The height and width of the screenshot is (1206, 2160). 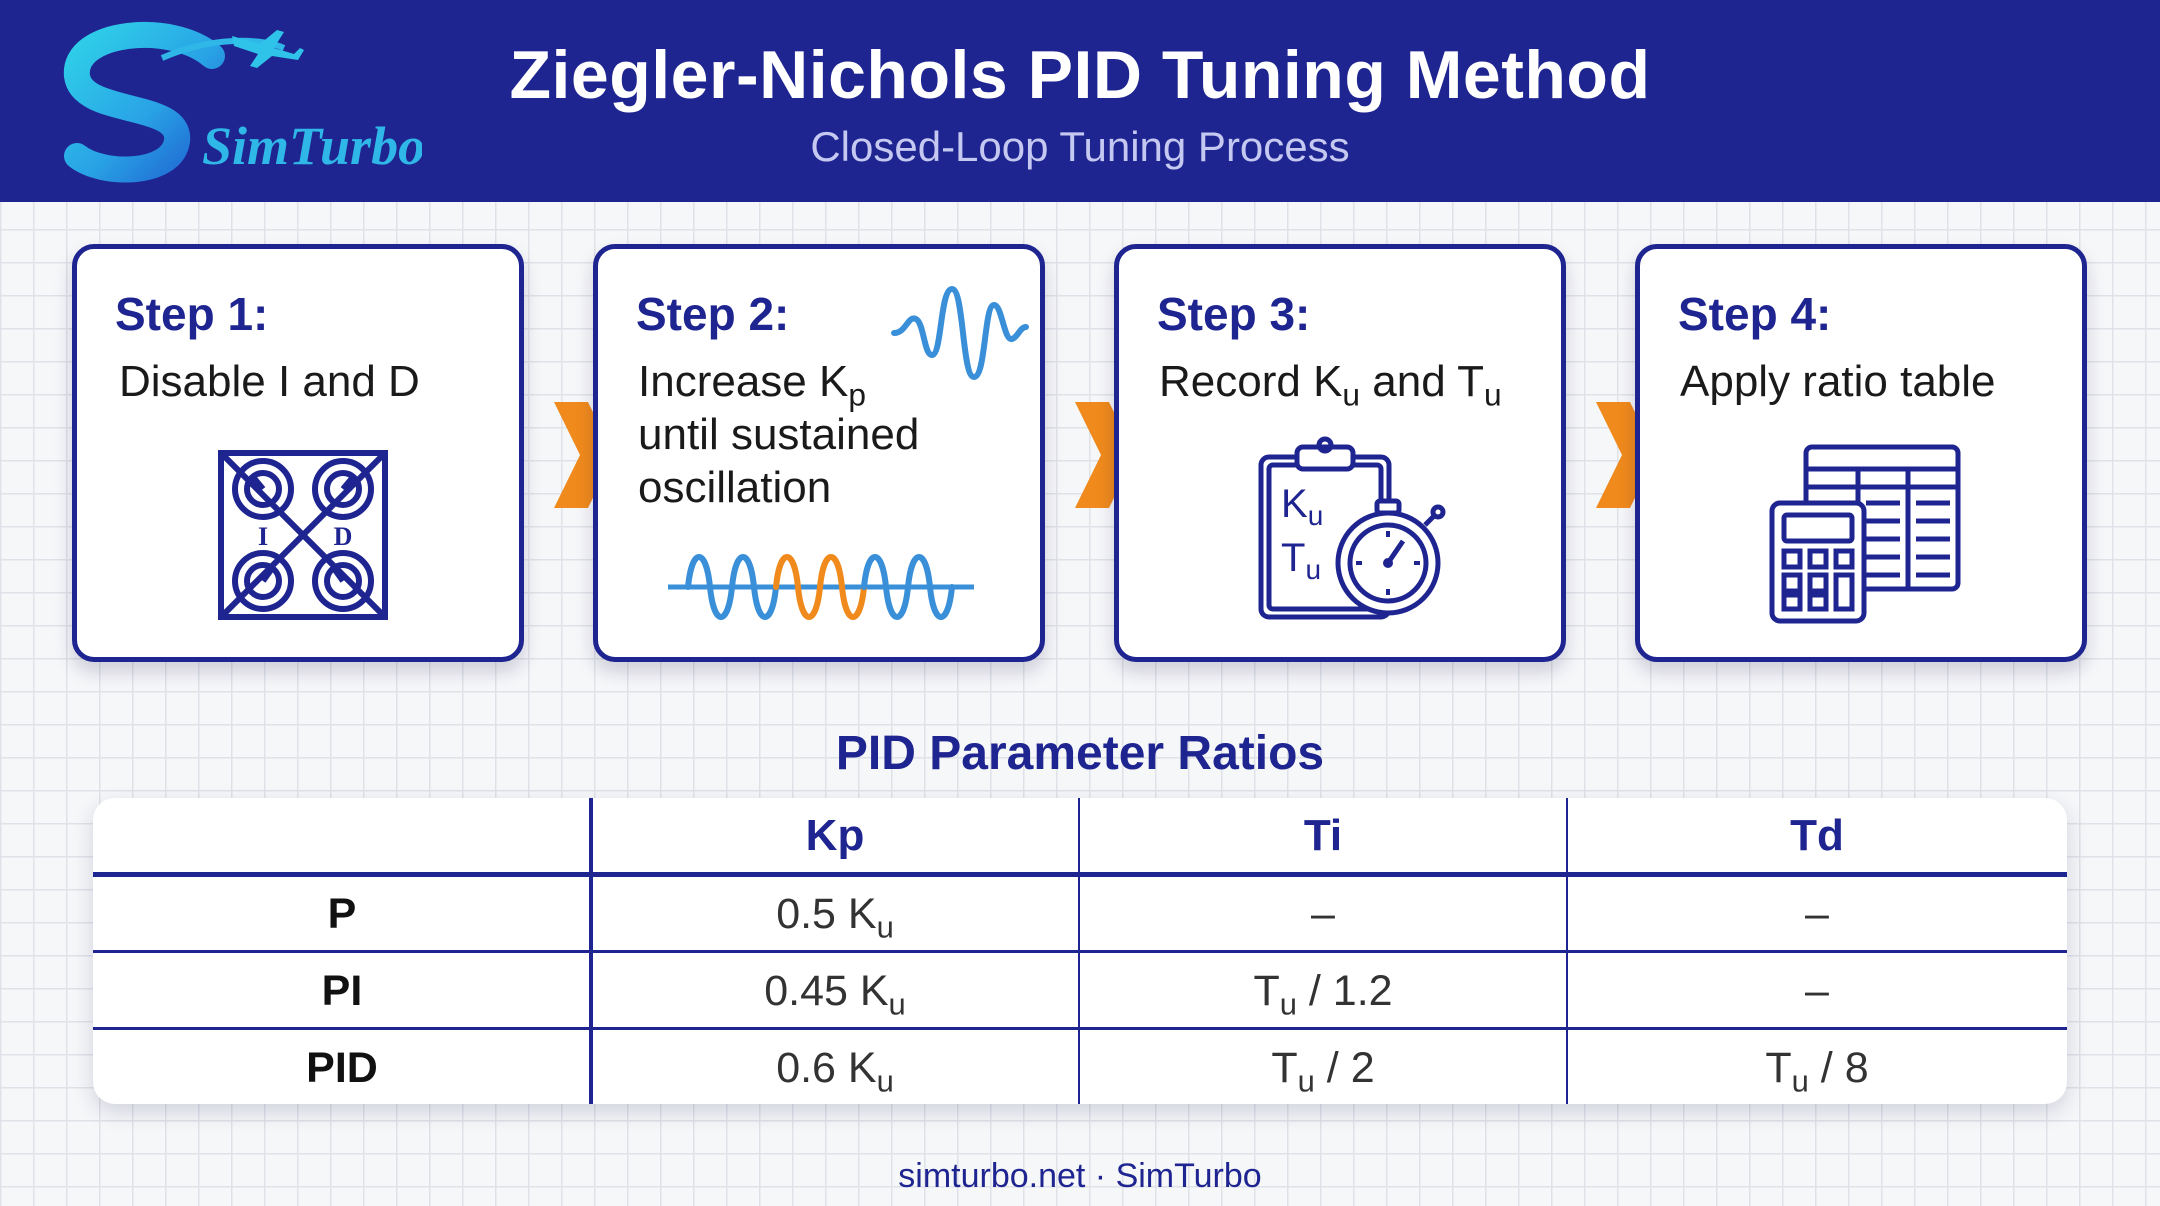 I want to click on step-text-line: Record K, so click(x=1251, y=381).